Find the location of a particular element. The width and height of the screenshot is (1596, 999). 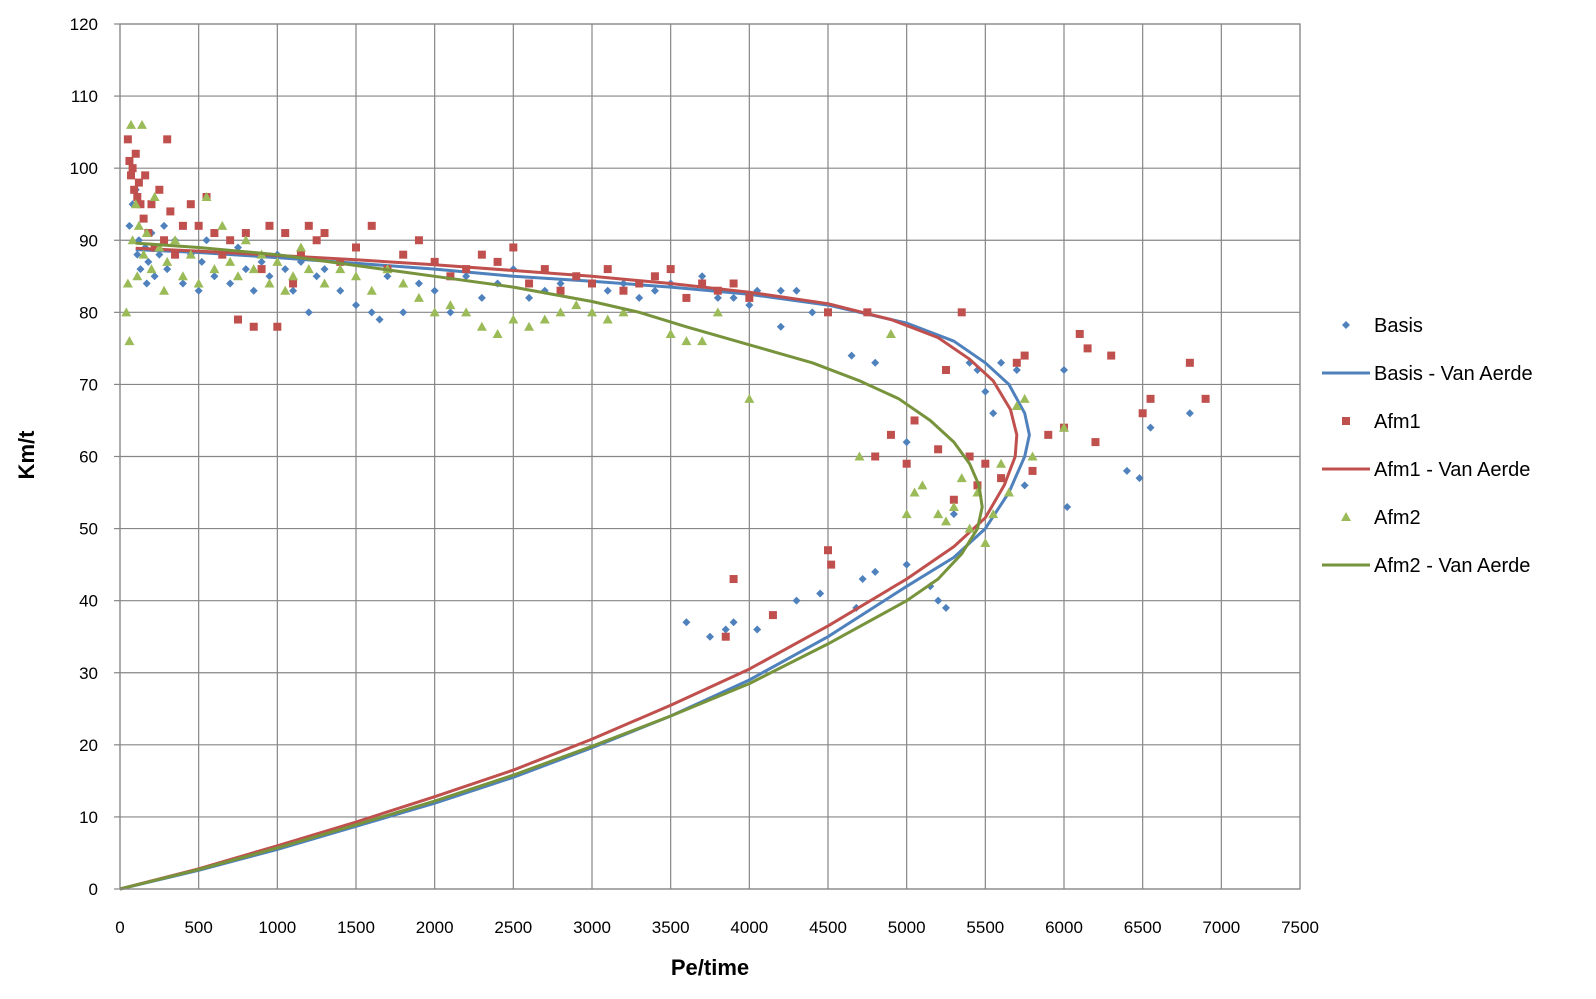

y-tick-label: 100 is located at coordinates (84, 168).